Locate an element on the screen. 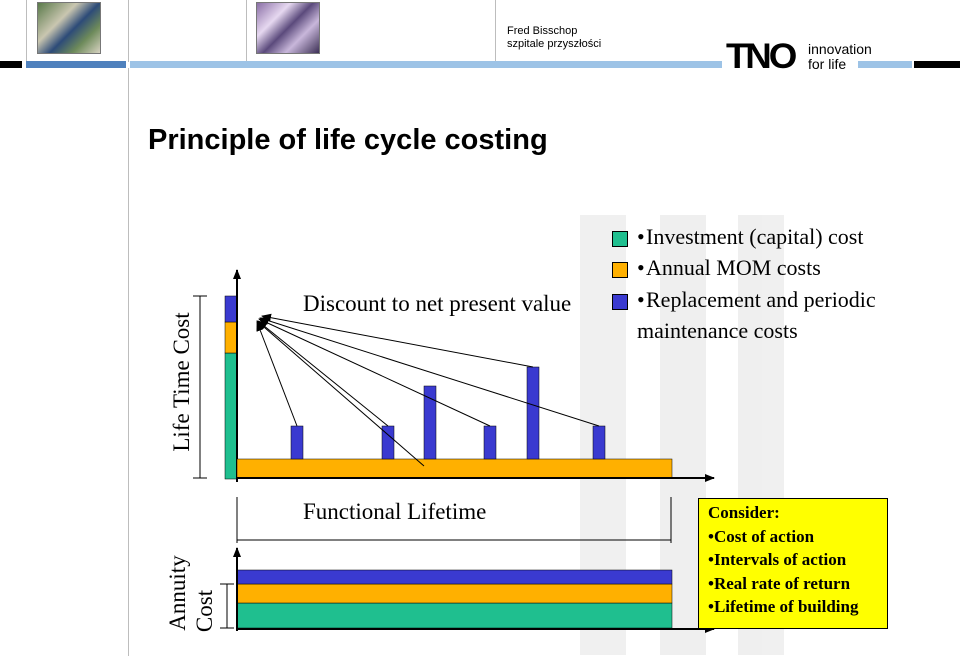  annuity-cost-bracket is located at coordinates (227, 606).